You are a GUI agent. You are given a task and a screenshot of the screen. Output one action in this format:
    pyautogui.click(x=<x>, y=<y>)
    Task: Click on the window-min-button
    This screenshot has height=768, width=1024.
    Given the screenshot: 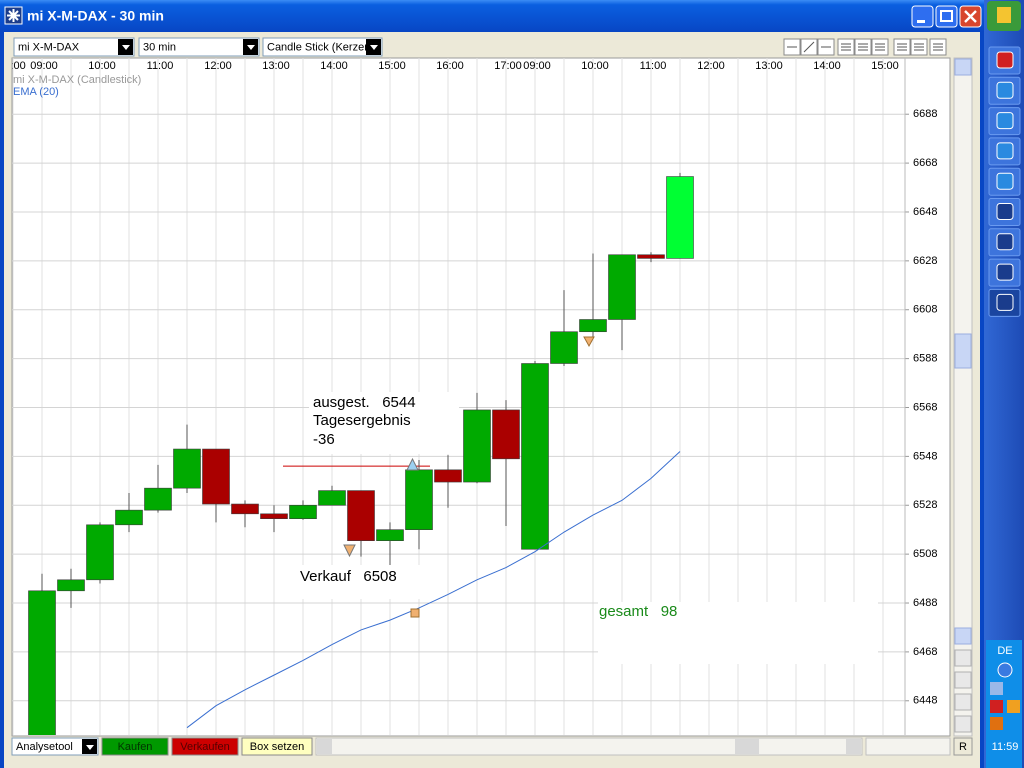 What is the action you would take?
    pyautogui.click(x=922, y=16)
    